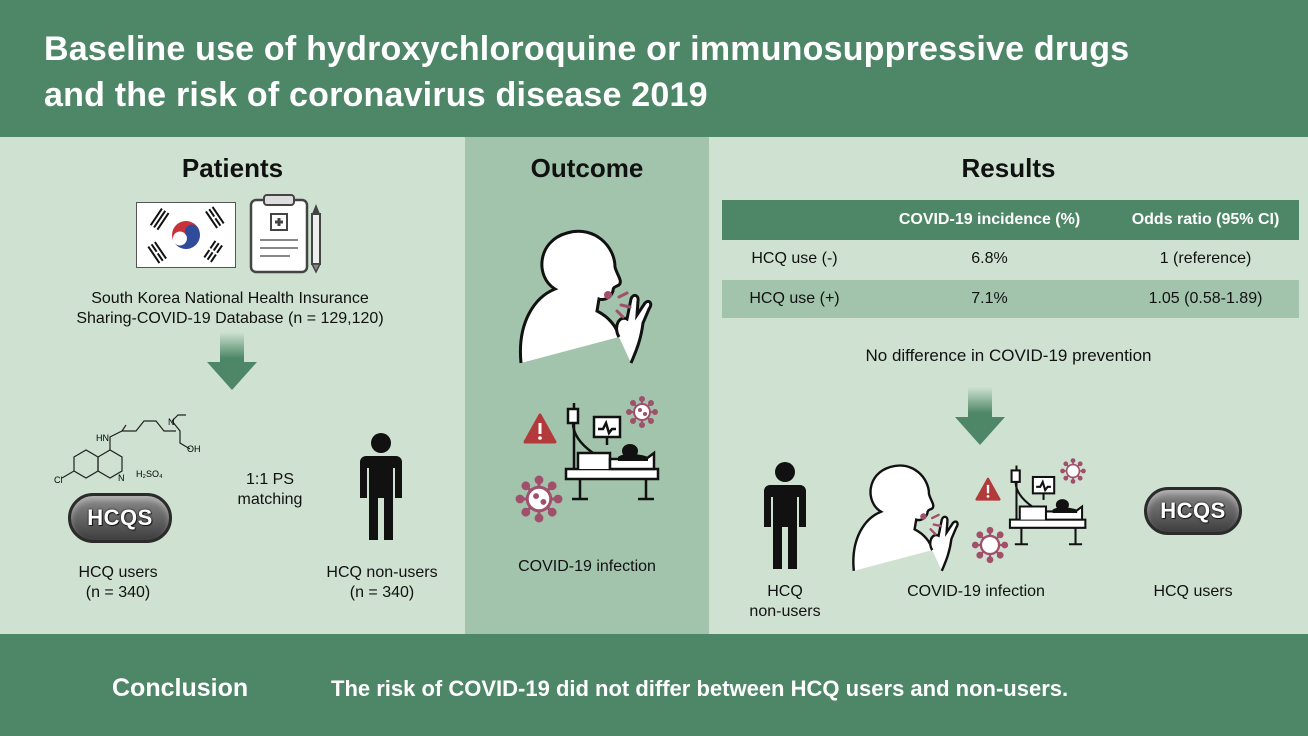 This screenshot has height=736, width=1308. What do you see at coordinates (785, 611) in the screenshot?
I see `results-nonusers-line-2: non-users` at bounding box center [785, 611].